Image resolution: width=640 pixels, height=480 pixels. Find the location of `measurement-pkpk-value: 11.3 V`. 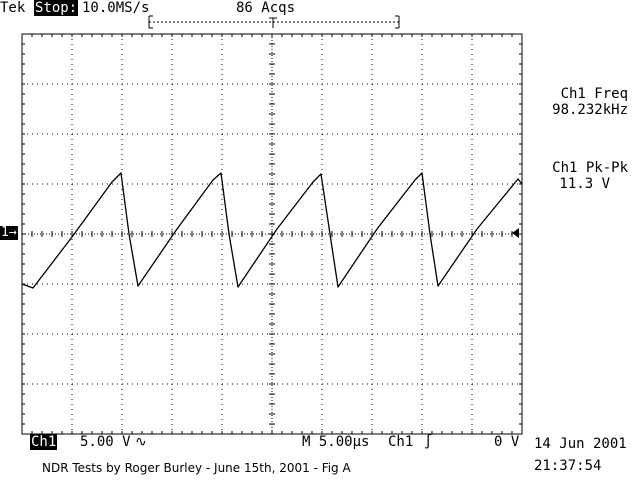

measurement-pkpk-value: 11.3 V is located at coordinates (584, 184).